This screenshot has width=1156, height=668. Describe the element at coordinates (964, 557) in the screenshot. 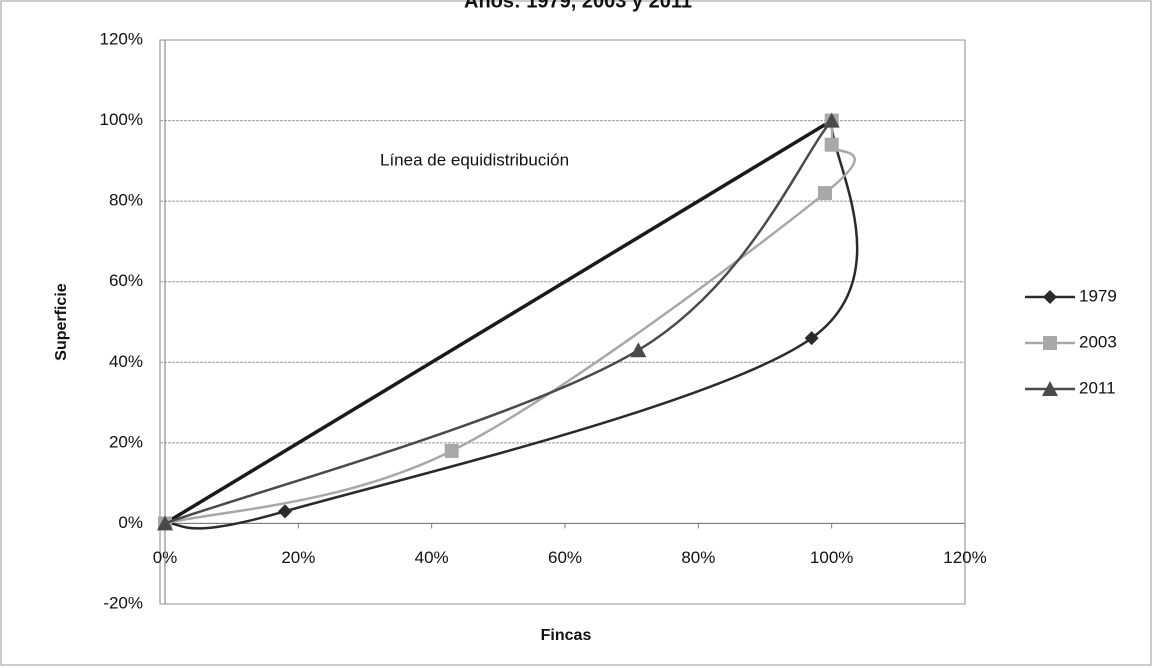

I see `x-tick-label: 120%` at that location.